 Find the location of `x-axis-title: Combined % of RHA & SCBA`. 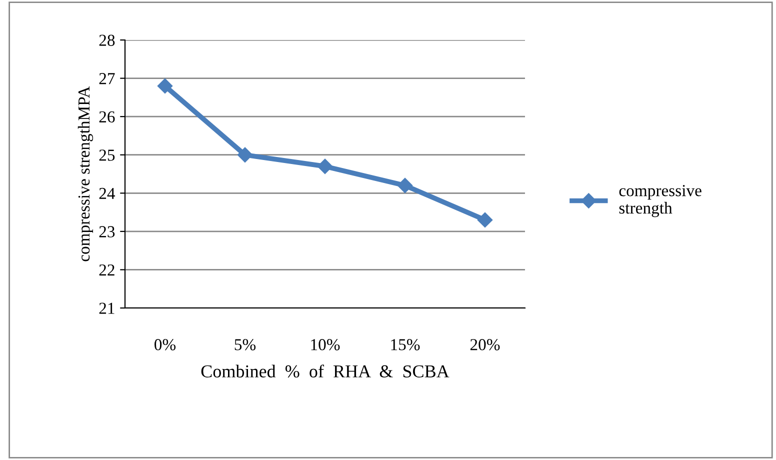

x-axis-title: Combined % of RHA & SCBA is located at coordinates (325, 371).